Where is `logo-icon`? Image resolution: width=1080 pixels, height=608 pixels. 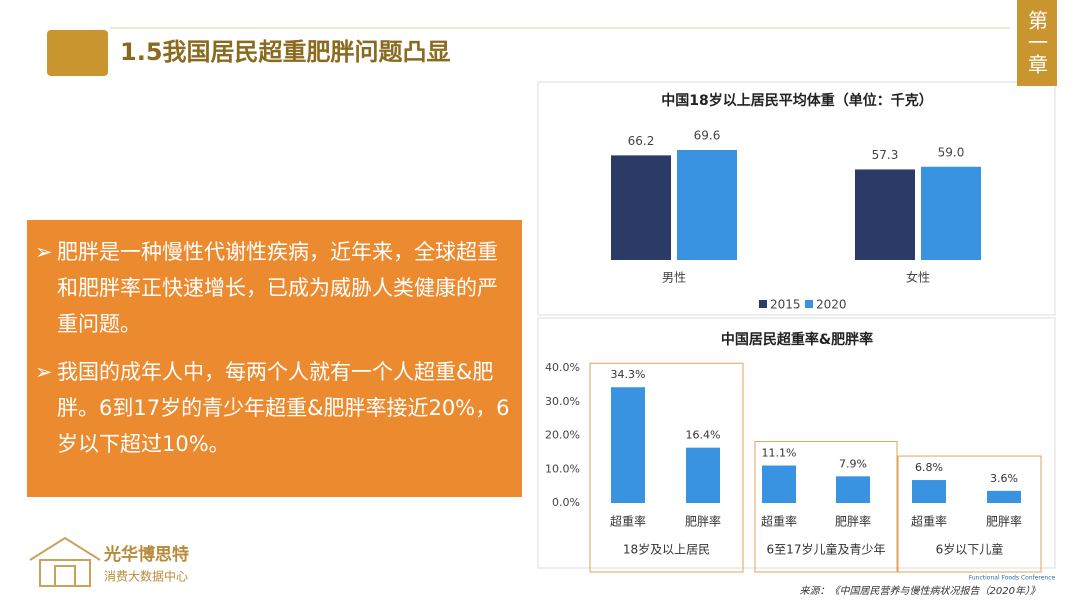 logo-icon is located at coordinates (65, 561).